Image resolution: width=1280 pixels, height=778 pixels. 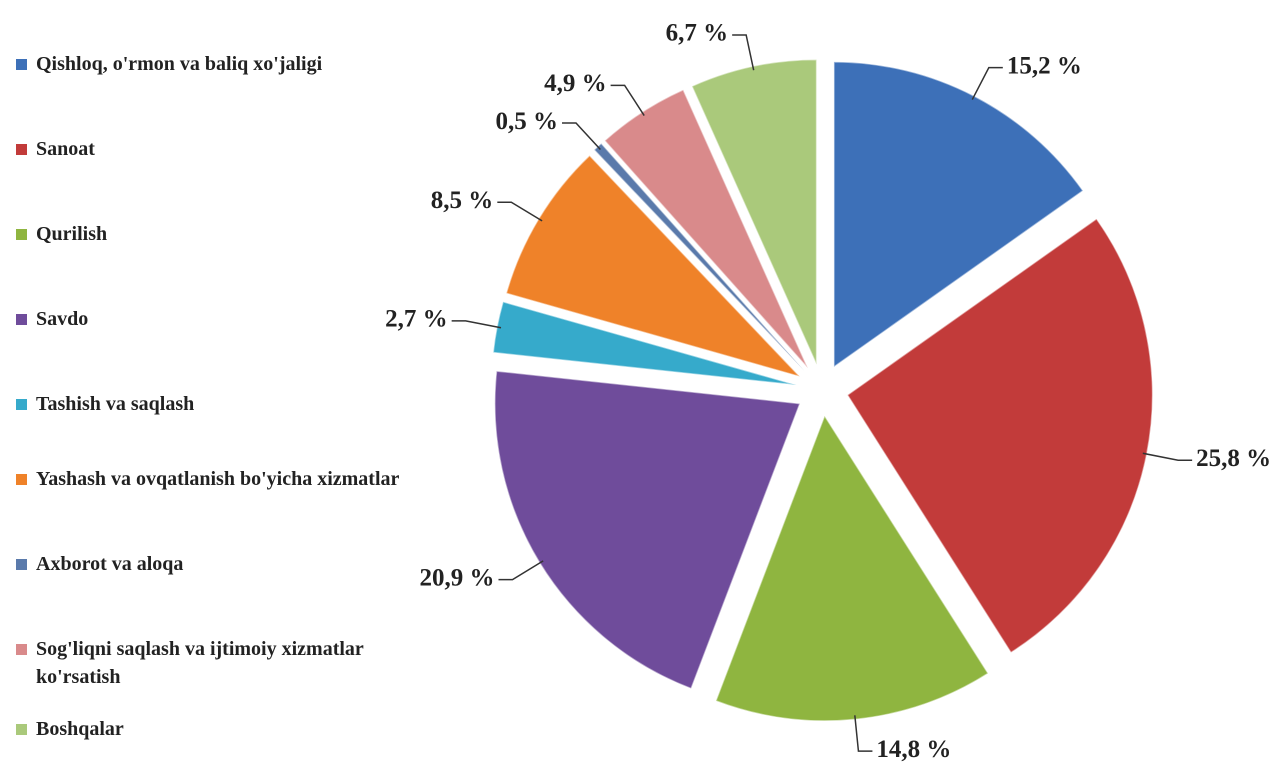 I want to click on legend-item: Qurilish, so click(x=230, y=234).